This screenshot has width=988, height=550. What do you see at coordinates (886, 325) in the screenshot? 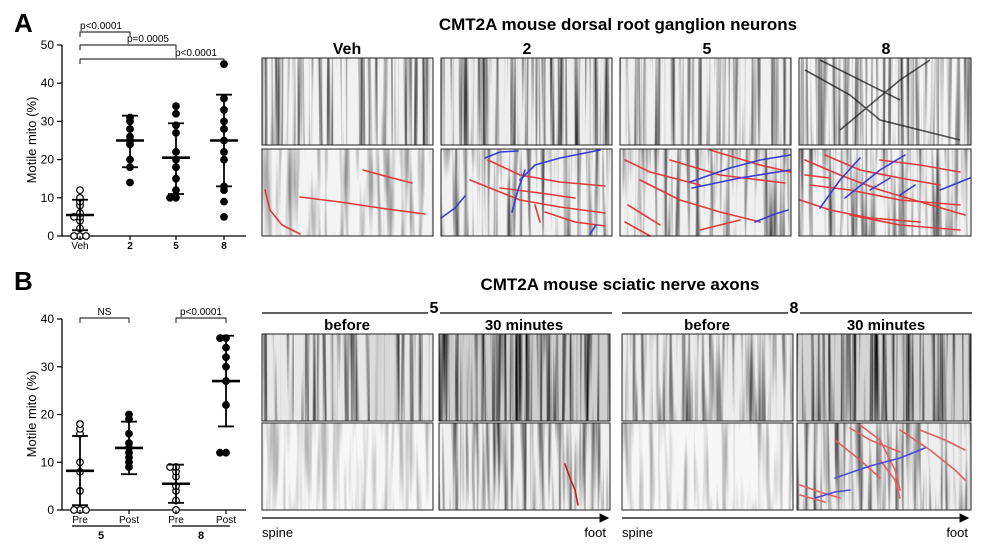
I see `kymo-b-col-4-label: 30 minutes` at bounding box center [886, 325].